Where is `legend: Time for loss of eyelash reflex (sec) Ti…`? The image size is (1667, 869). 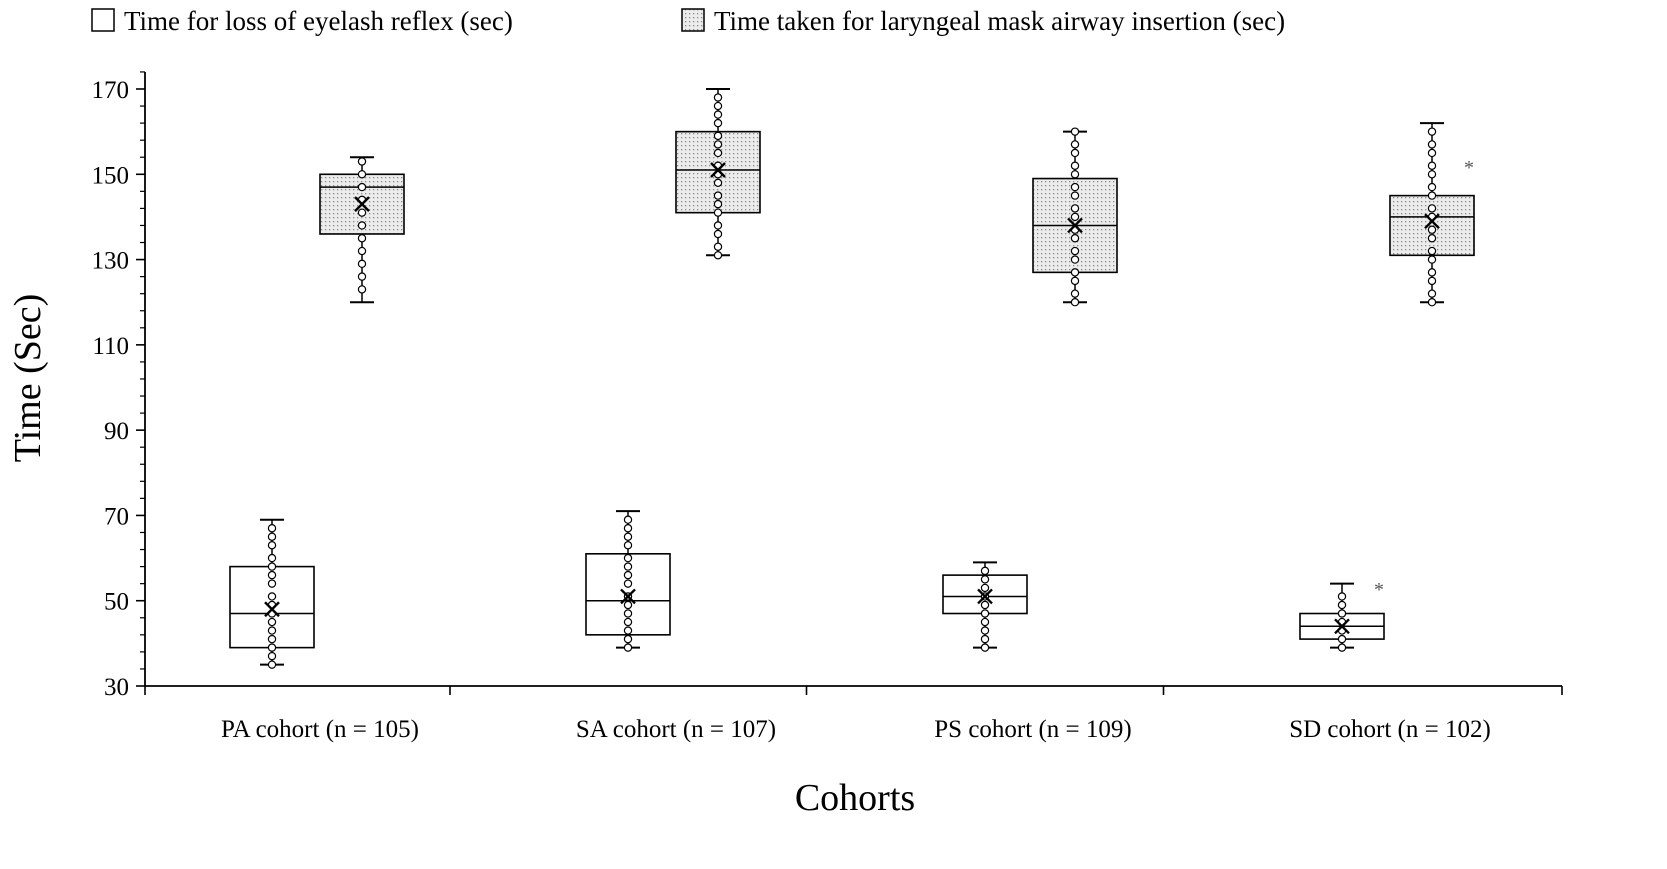
legend: Time for loss of eyelash reflex (sec) Ti… is located at coordinates (688, 21).